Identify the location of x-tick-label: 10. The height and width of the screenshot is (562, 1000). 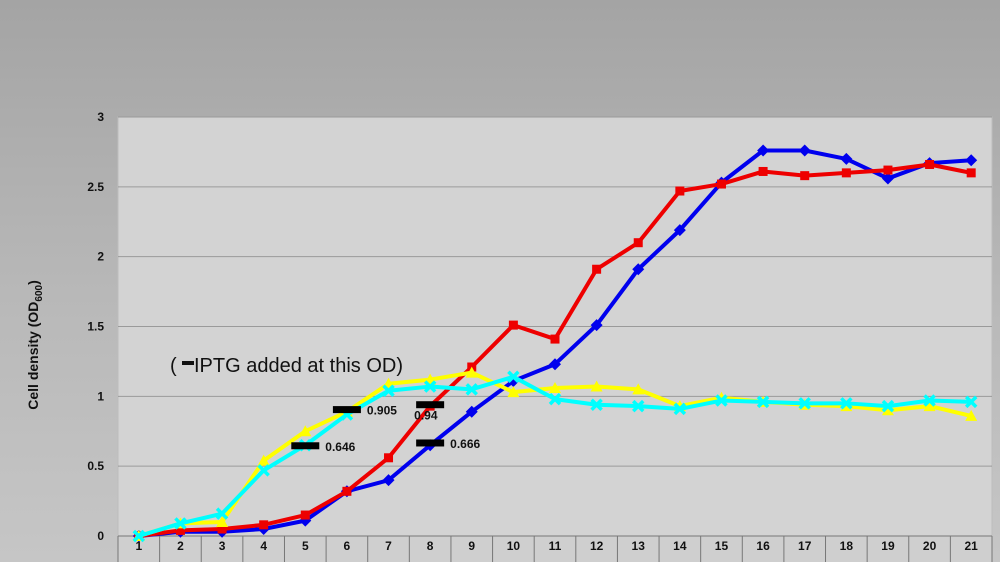
(514, 546).